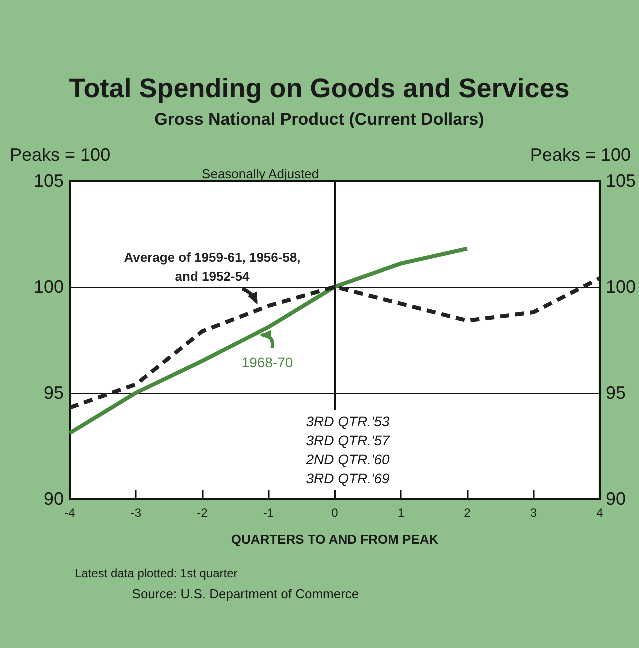  I want to click on x-tick-label: -3, so click(136, 513).